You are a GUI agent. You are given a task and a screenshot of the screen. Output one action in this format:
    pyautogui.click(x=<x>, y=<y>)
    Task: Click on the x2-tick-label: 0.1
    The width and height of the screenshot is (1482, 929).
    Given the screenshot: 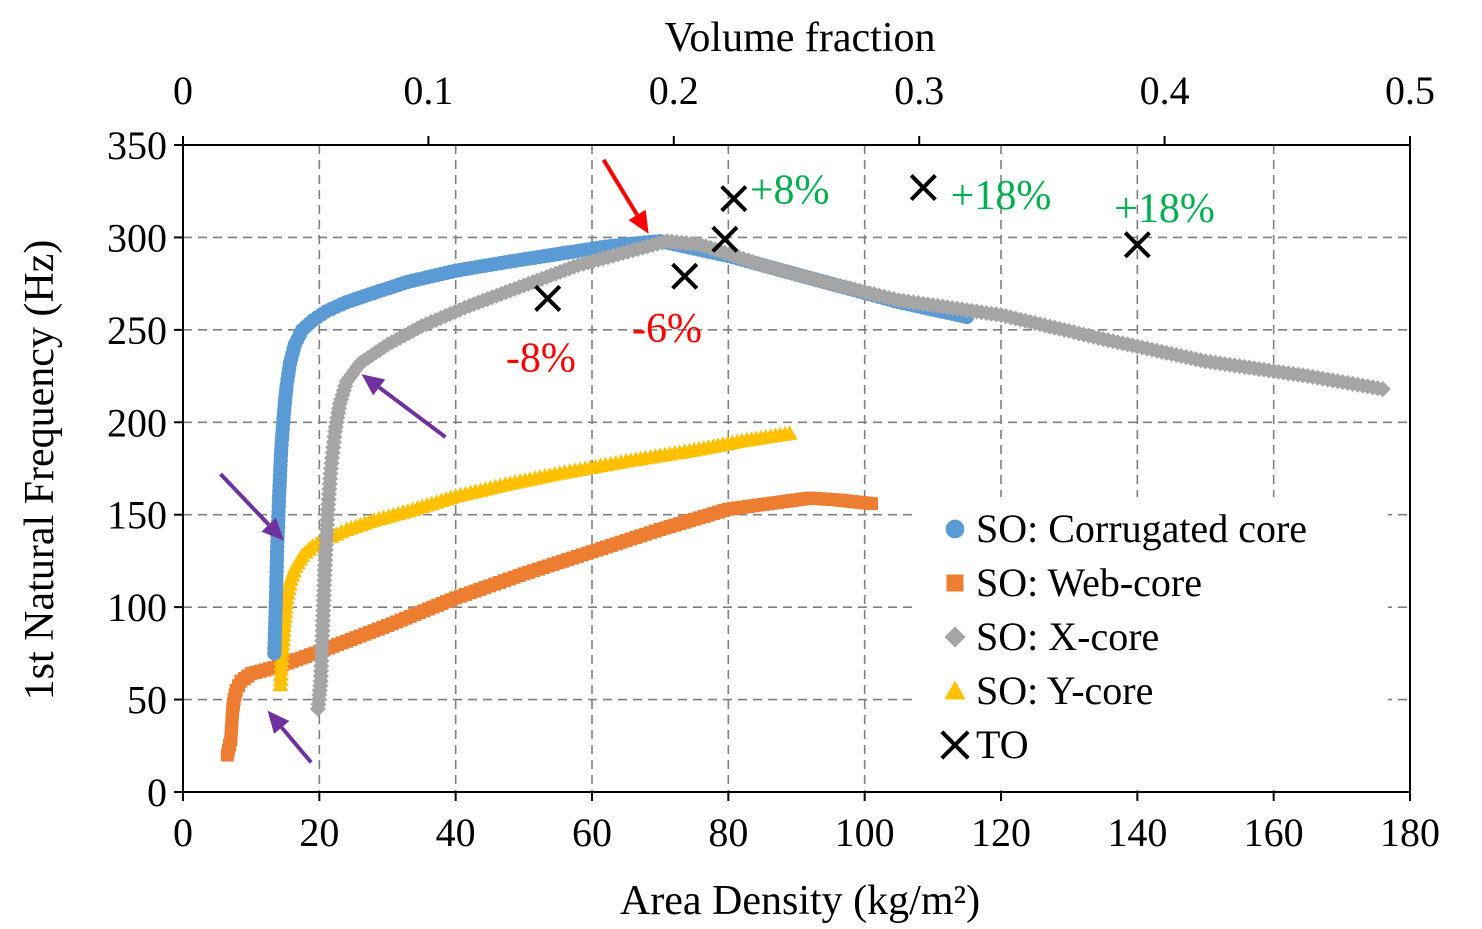 What is the action you would take?
    pyautogui.click(x=428, y=90)
    